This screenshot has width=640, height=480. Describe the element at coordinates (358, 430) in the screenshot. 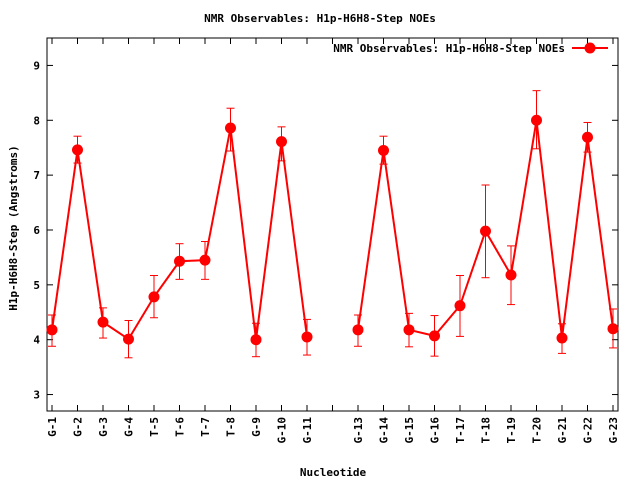

I see `x-tick-label: G-13` at that location.